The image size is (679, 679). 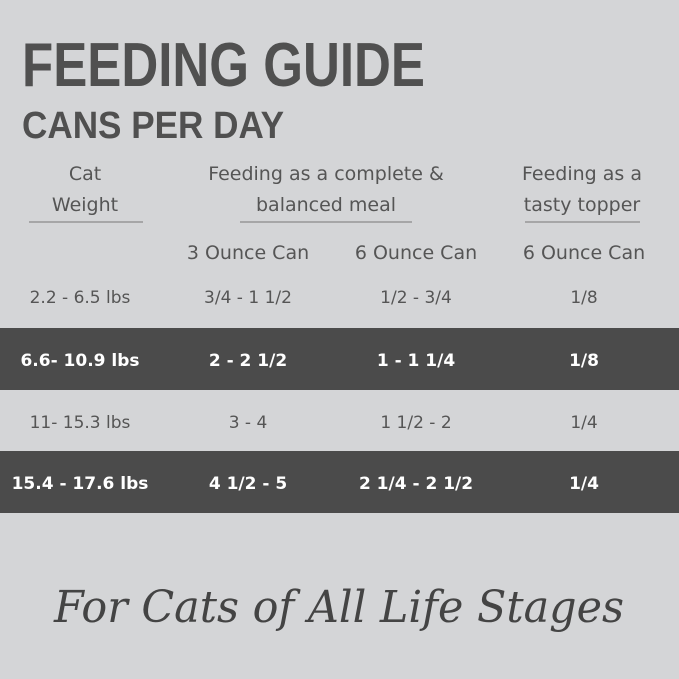 What do you see at coordinates (415, 423) in the screenshot?
I see `cell: 1 1/2 - 2` at bounding box center [415, 423].